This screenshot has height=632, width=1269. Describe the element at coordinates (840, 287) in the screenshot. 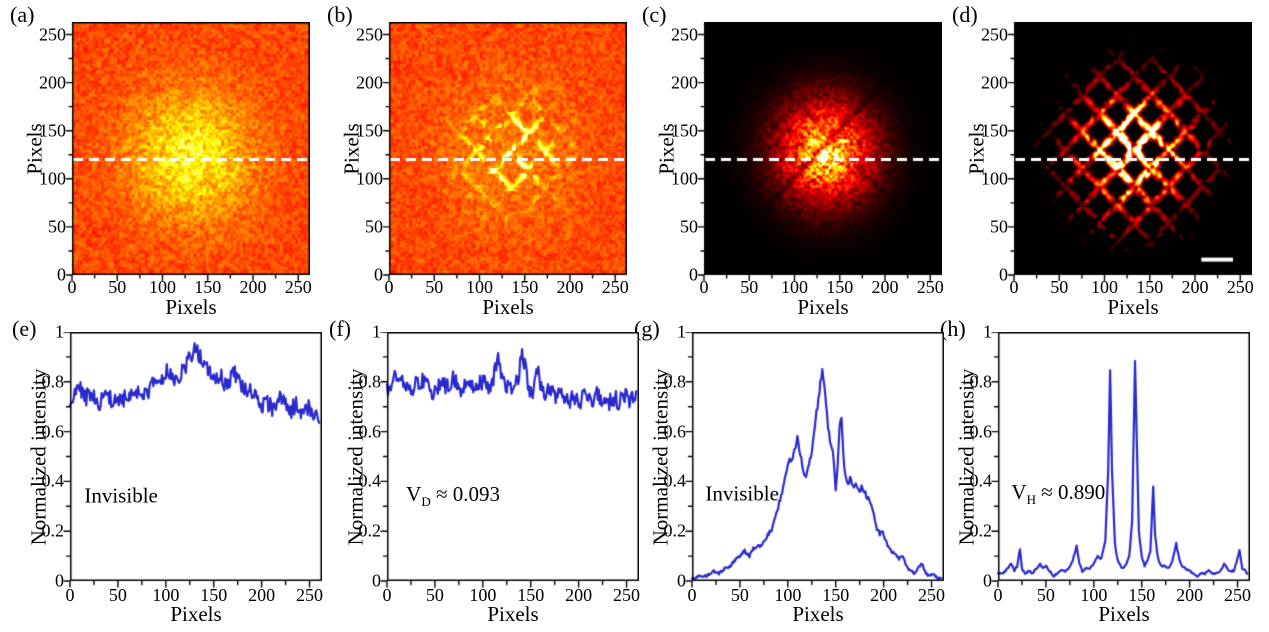

I see `panel-c-x-tick-label: 150` at that location.